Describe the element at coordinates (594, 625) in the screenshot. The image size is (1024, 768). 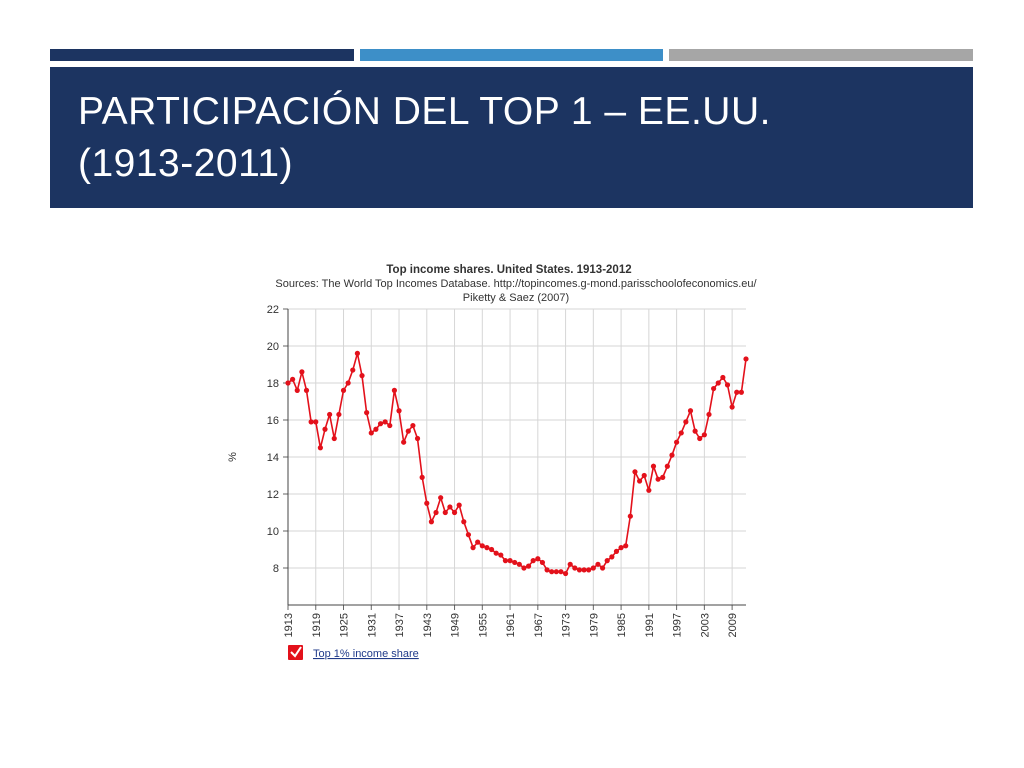
I see `x-tick-label: 1979` at that location.